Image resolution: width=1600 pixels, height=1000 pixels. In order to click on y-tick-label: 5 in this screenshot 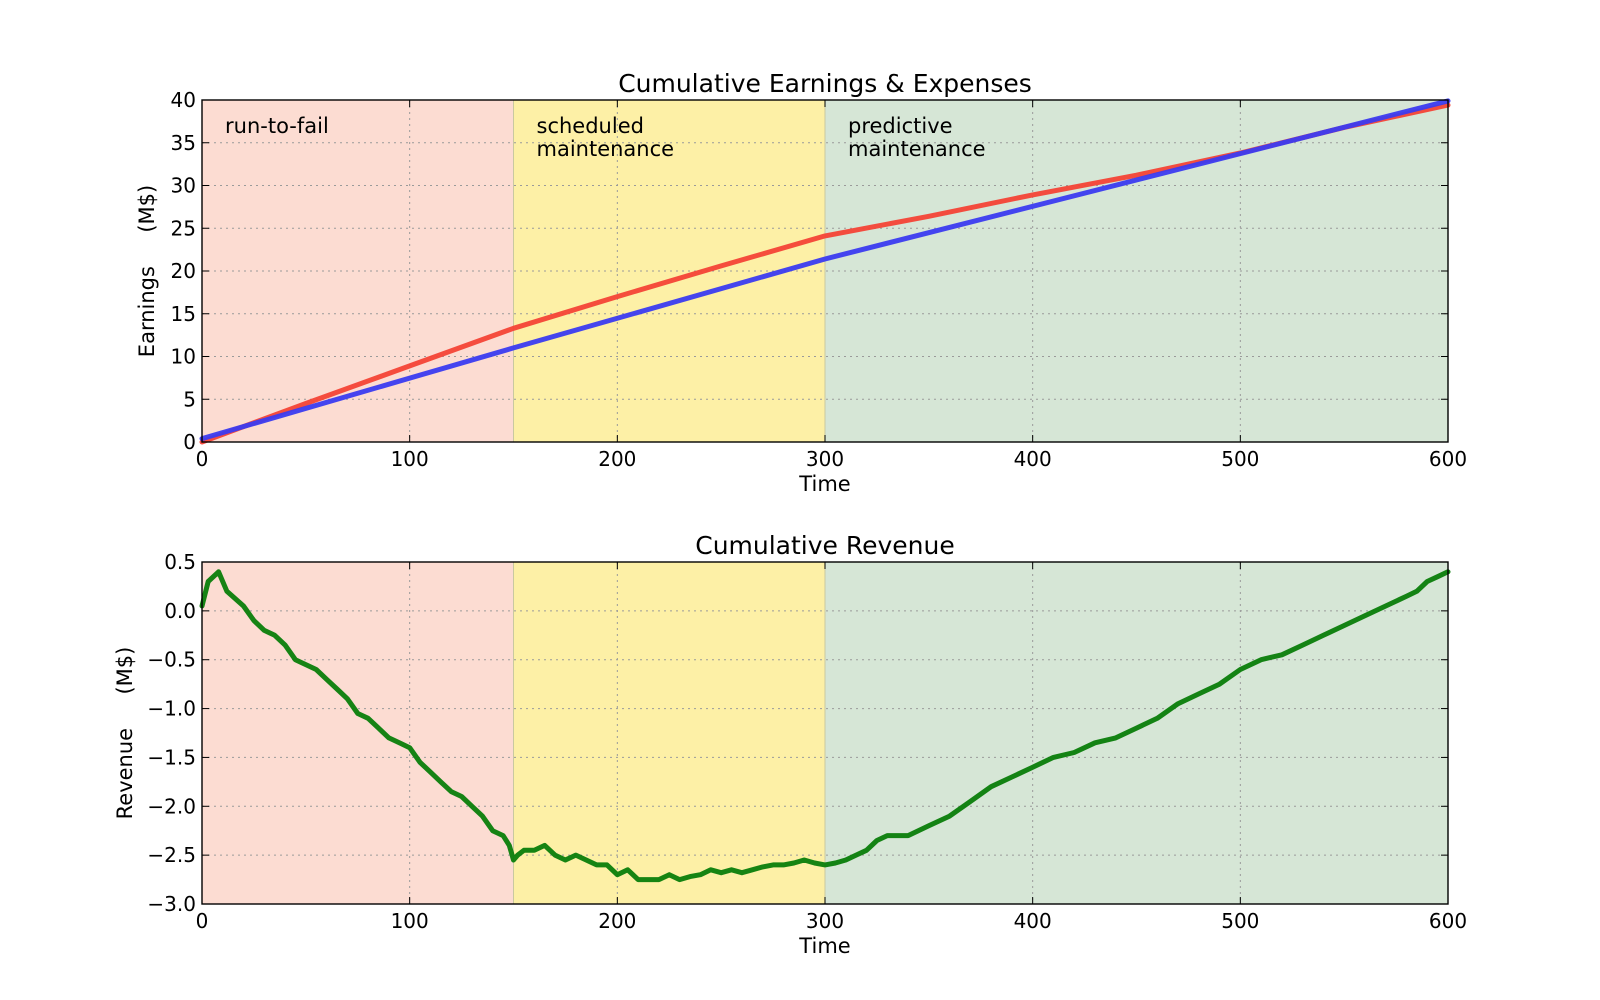, I will do `click(189, 399)`.